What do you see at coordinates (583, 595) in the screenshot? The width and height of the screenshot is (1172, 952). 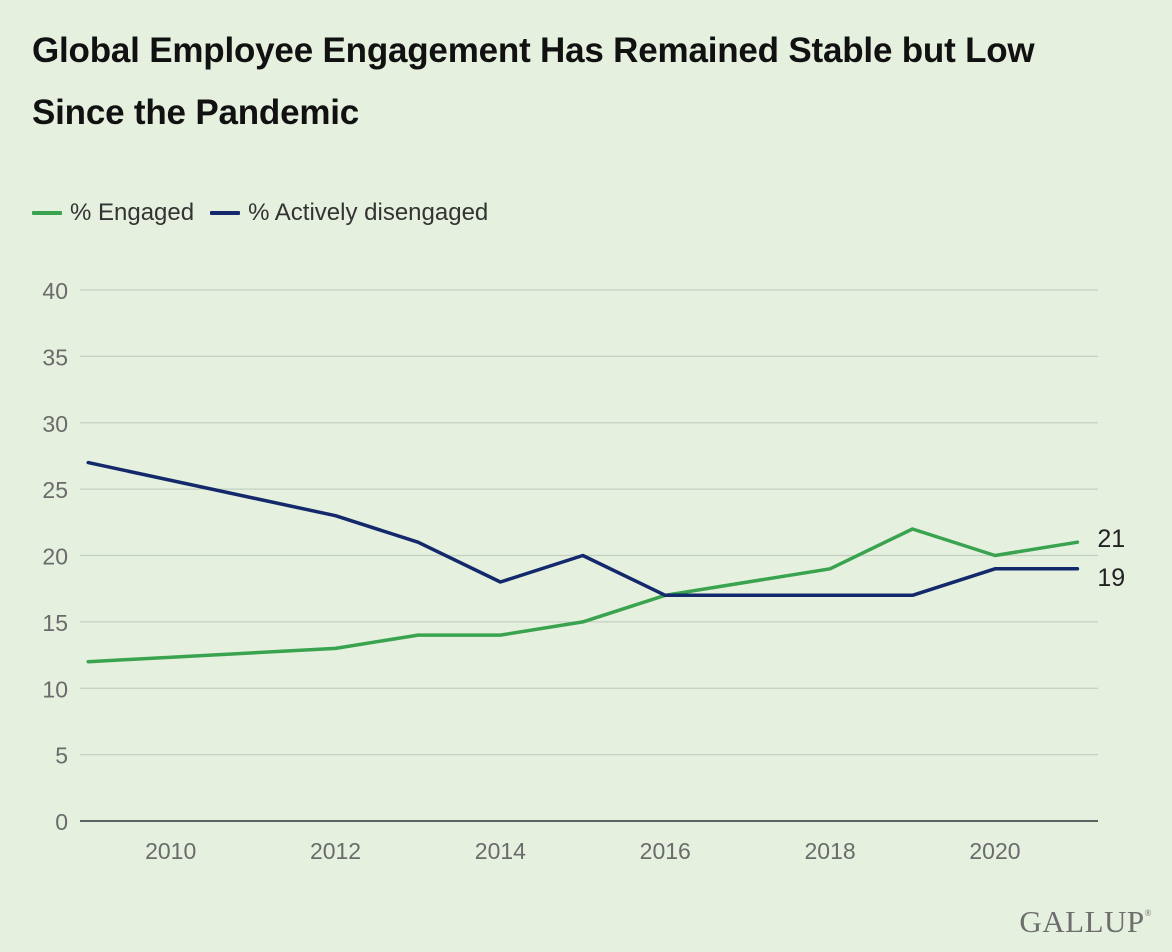 I see `series-line-engaged` at bounding box center [583, 595].